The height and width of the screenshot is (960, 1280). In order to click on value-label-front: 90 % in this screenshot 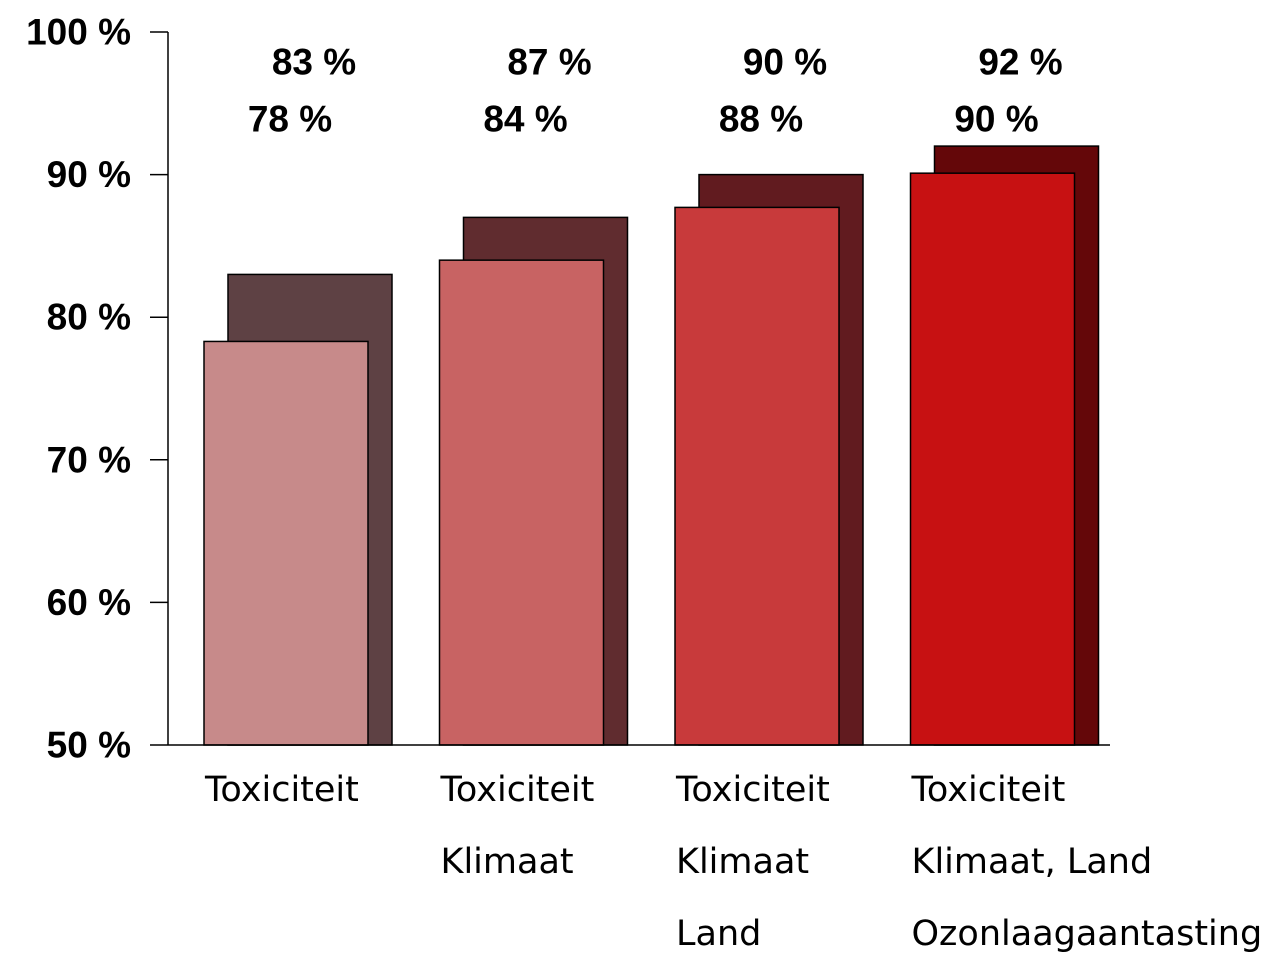, I will do `click(996, 119)`.